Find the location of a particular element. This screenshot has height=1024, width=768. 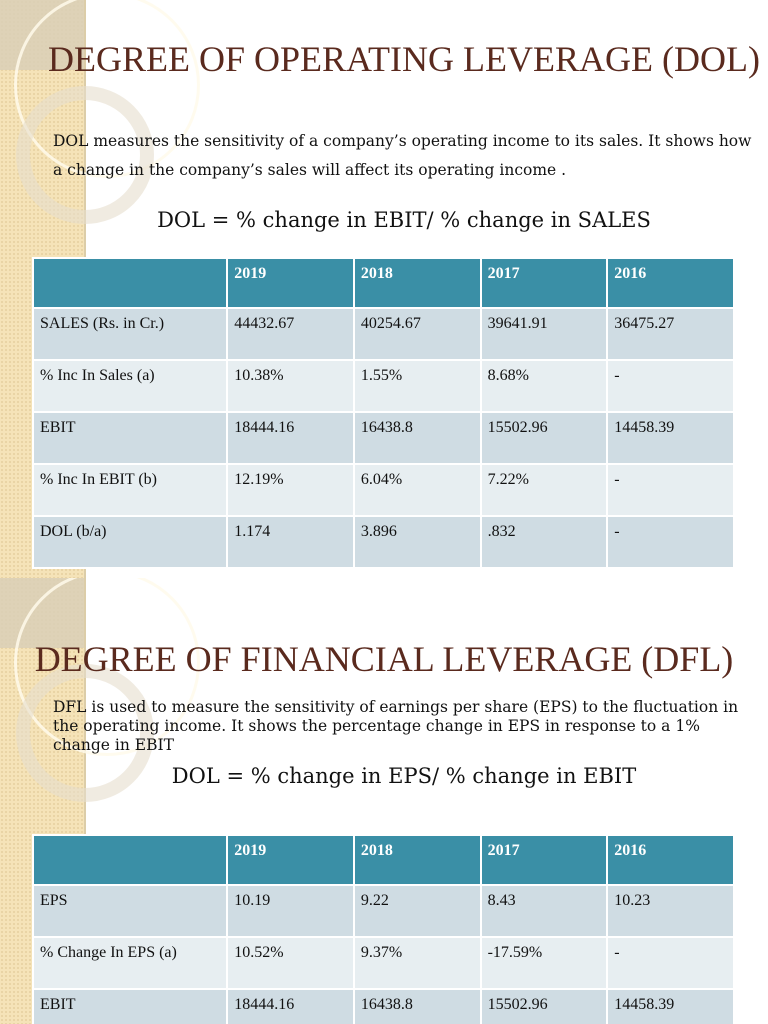

table-cell: 10.38% is located at coordinates (290, 386).